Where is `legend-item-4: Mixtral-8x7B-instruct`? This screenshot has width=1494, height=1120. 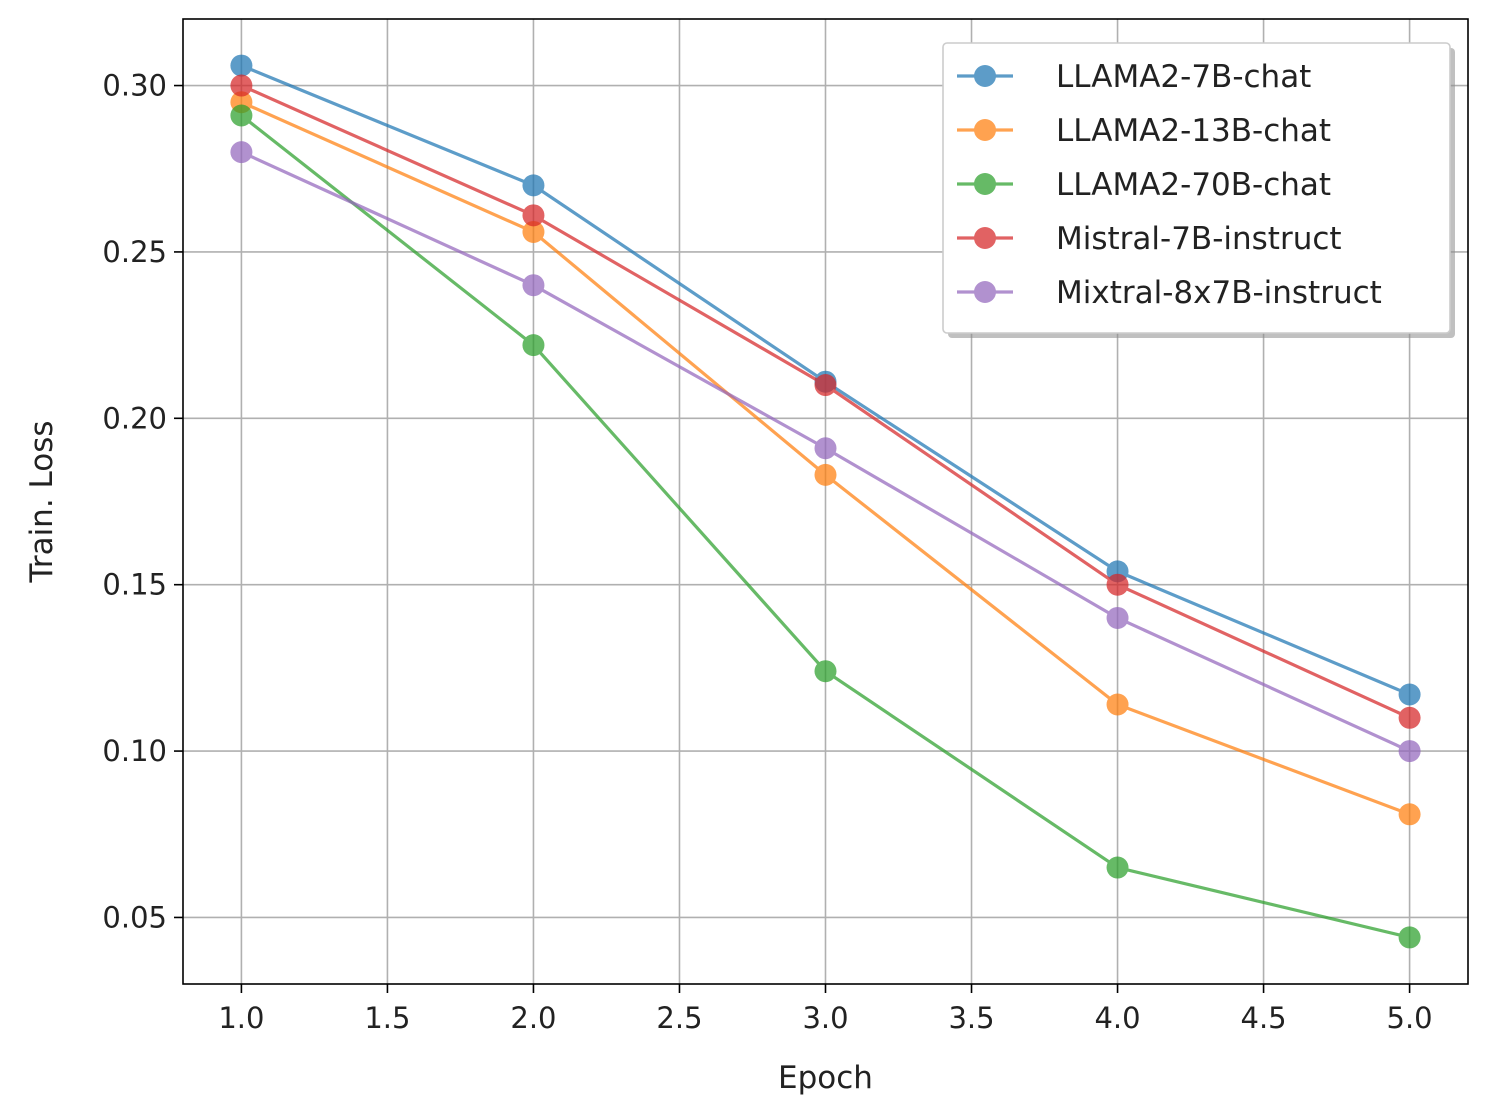 legend-item-4: Mixtral-8x7B-instruct is located at coordinates (1169, 293).